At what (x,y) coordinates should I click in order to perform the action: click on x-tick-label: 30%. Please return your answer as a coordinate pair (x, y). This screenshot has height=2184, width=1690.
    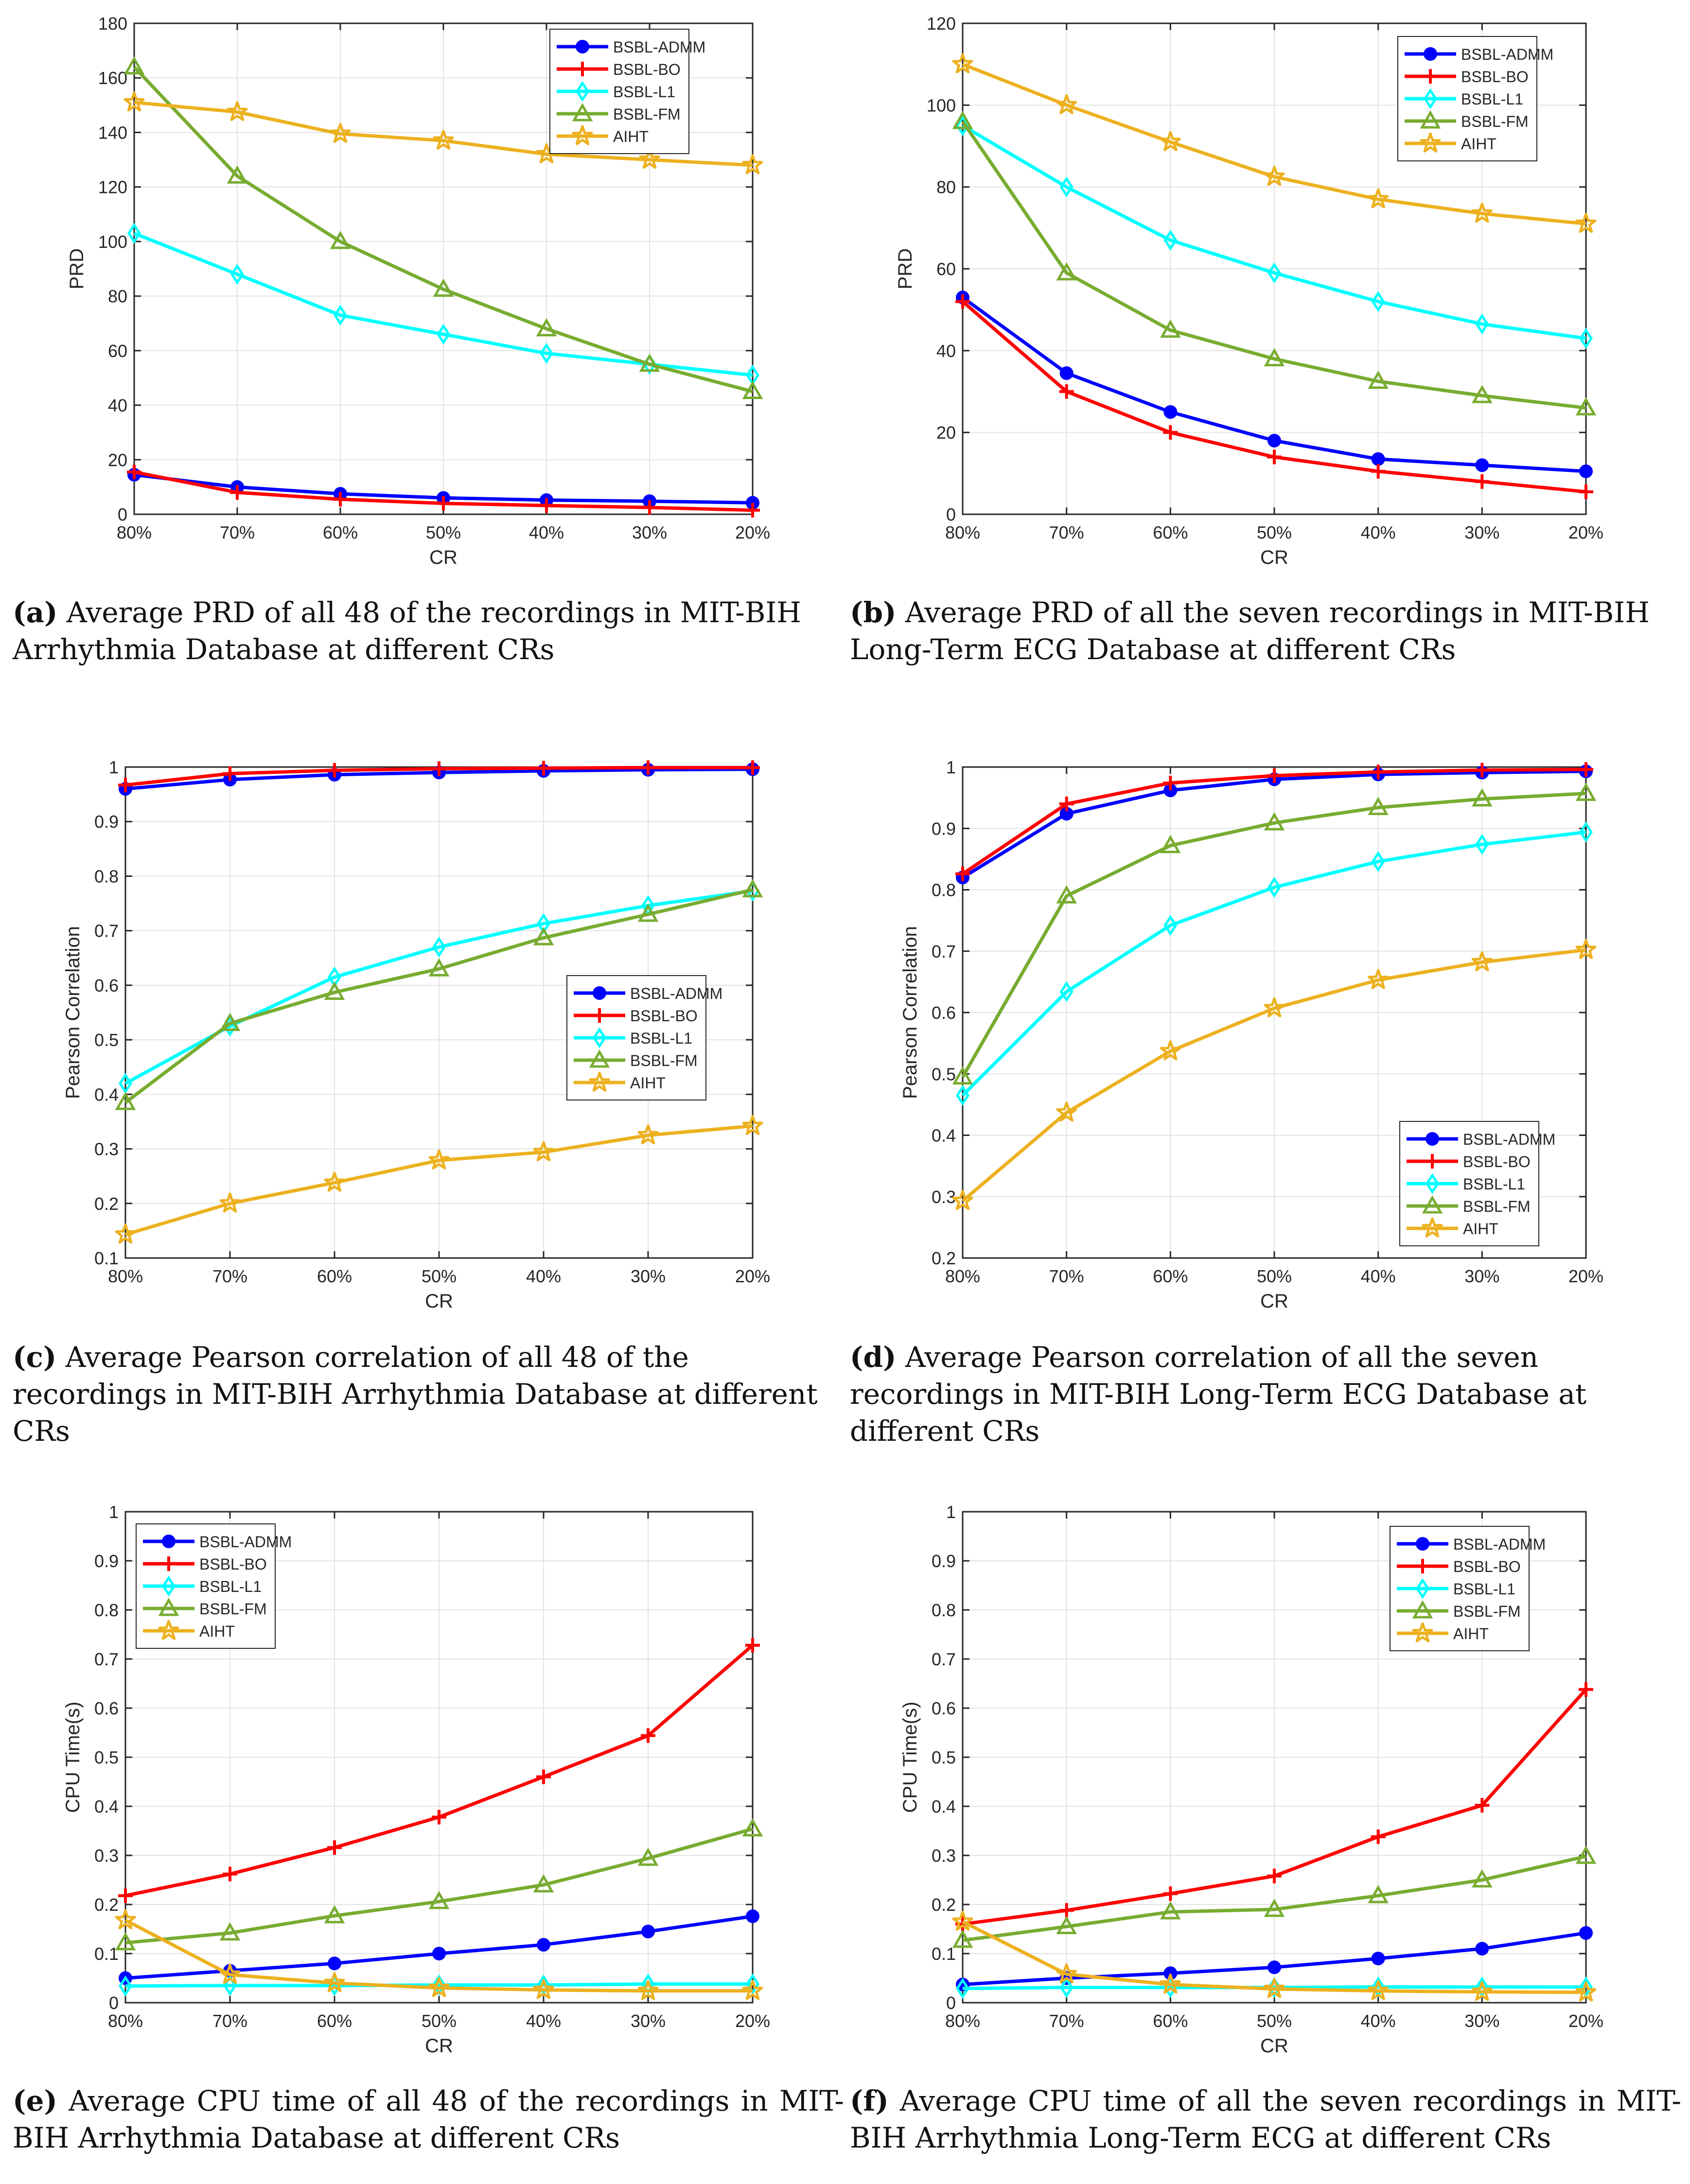
    Looking at the image, I should click on (648, 1276).